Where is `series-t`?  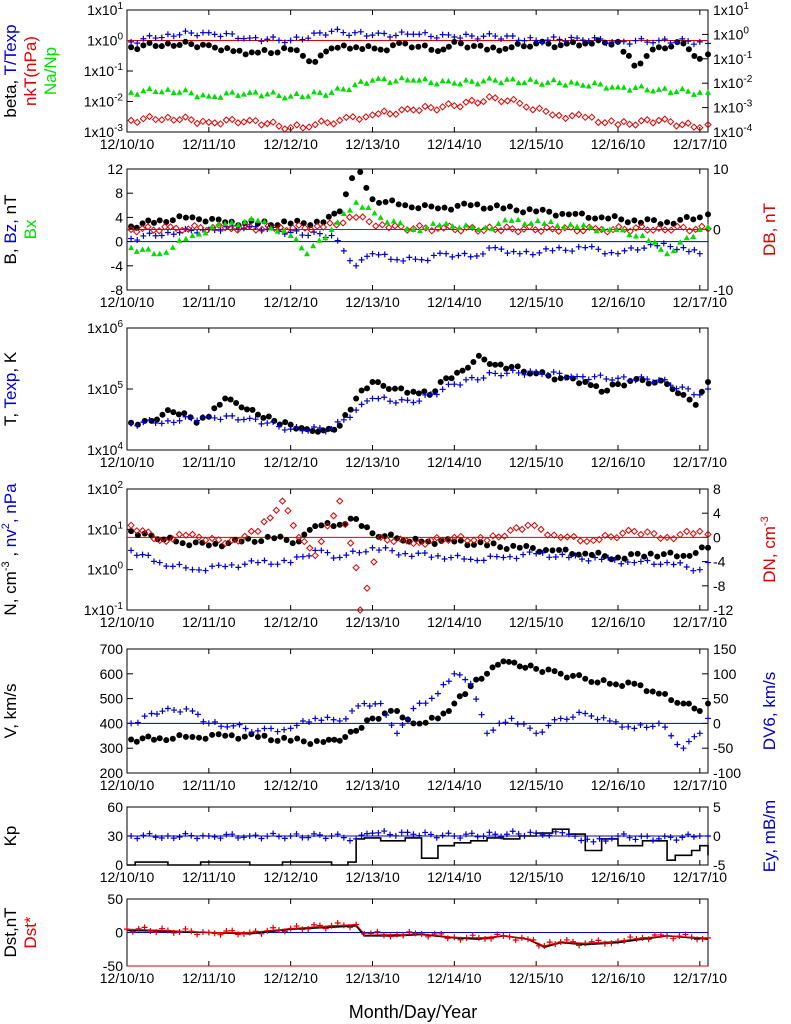
series-t is located at coordinates (419, 393).